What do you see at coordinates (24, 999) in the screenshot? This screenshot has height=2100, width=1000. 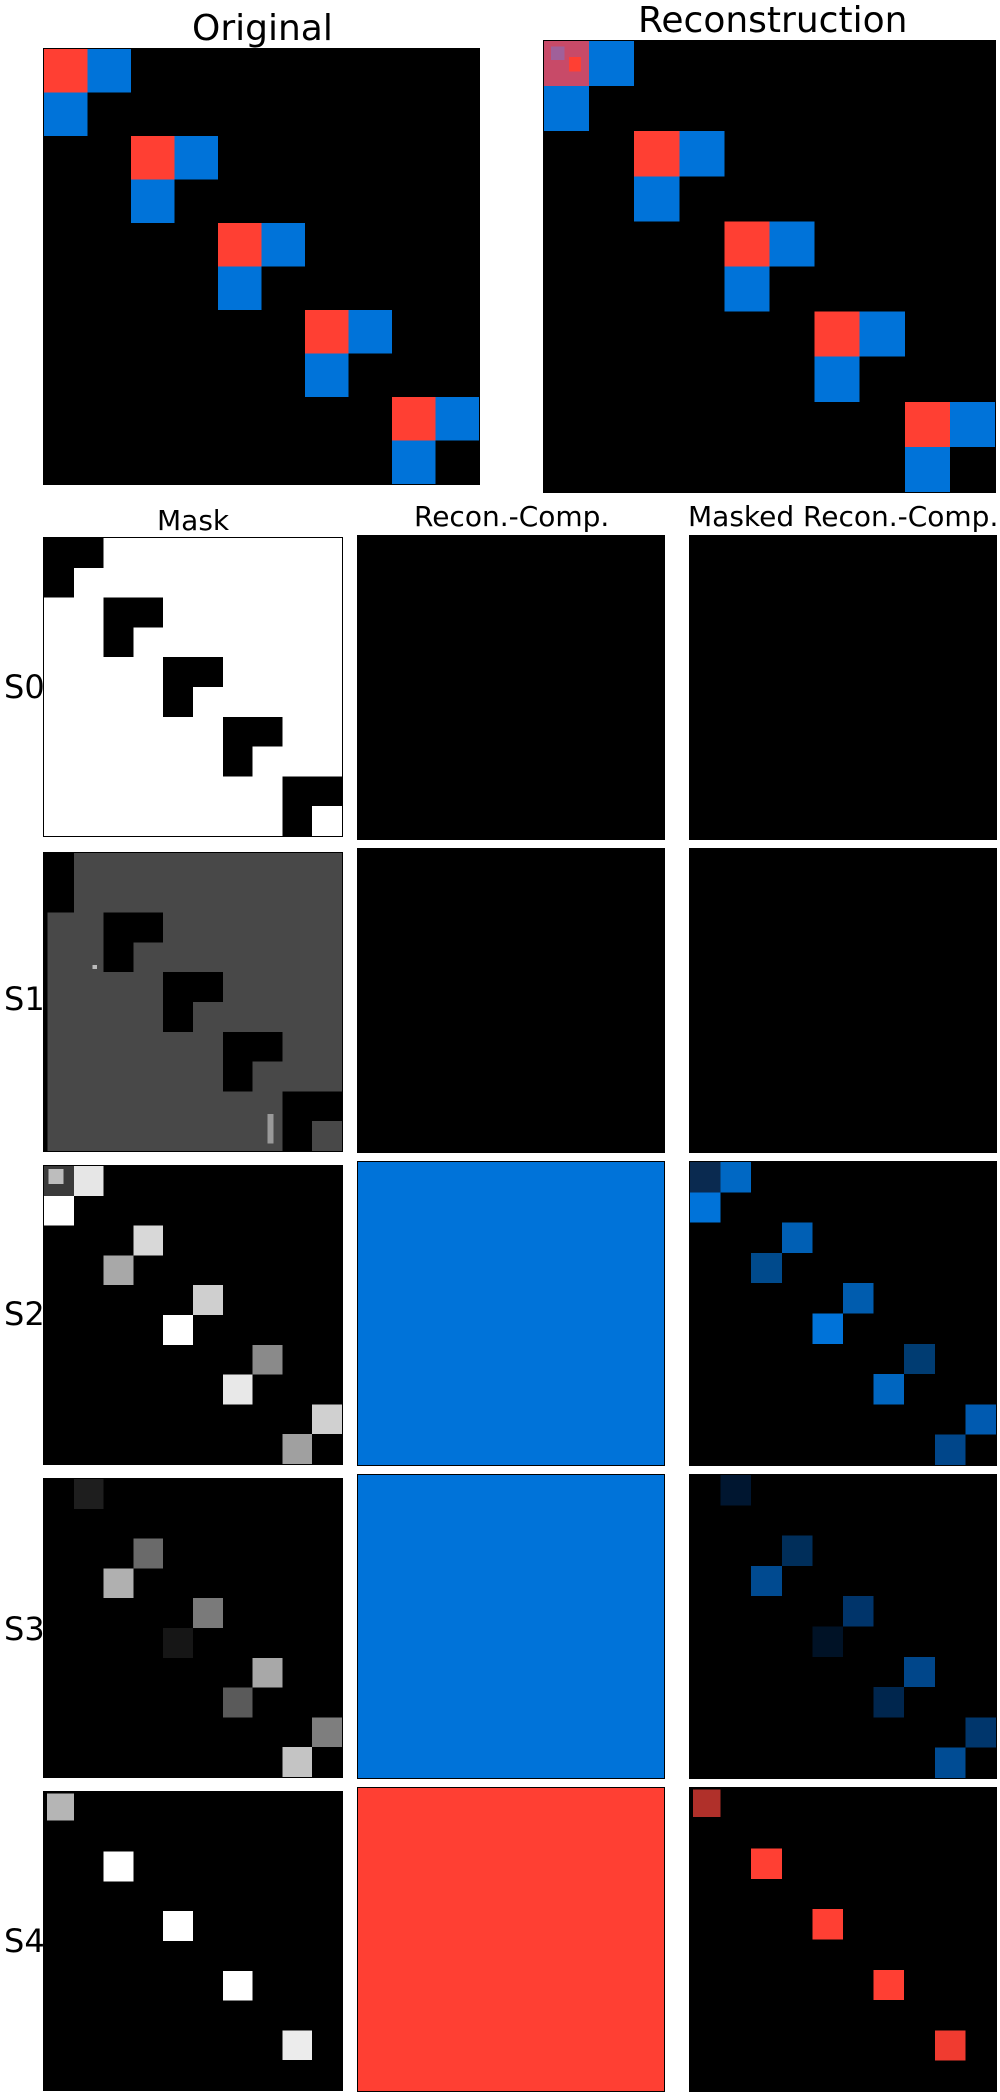 I see `row-label-s1: S1` at bounding box center [24, 999].